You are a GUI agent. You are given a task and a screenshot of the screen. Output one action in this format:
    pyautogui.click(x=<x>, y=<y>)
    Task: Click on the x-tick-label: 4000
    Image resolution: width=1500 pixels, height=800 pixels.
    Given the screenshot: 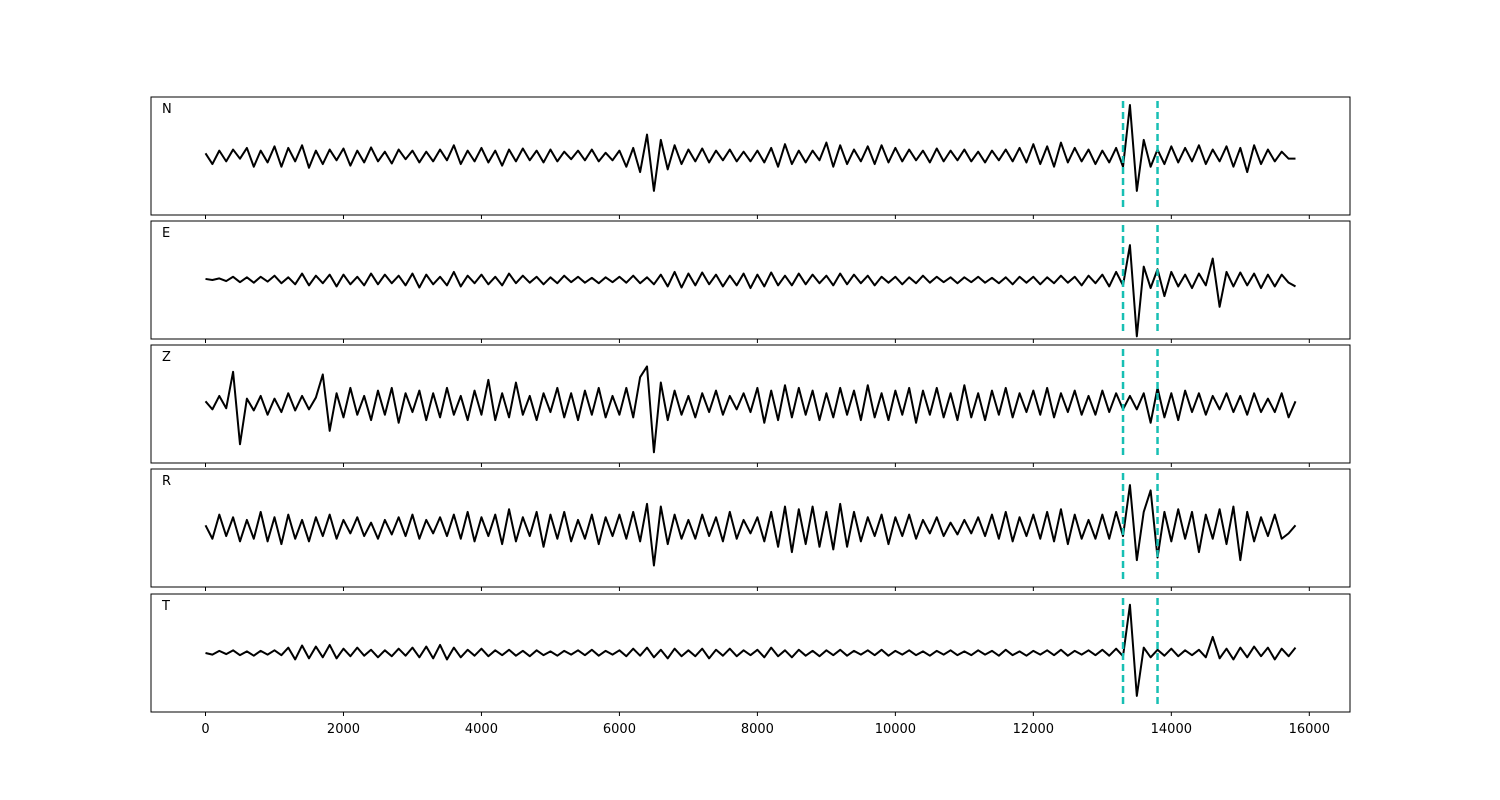 What is the action you would take?
    pyautogui.click(x=481, y=729)
    